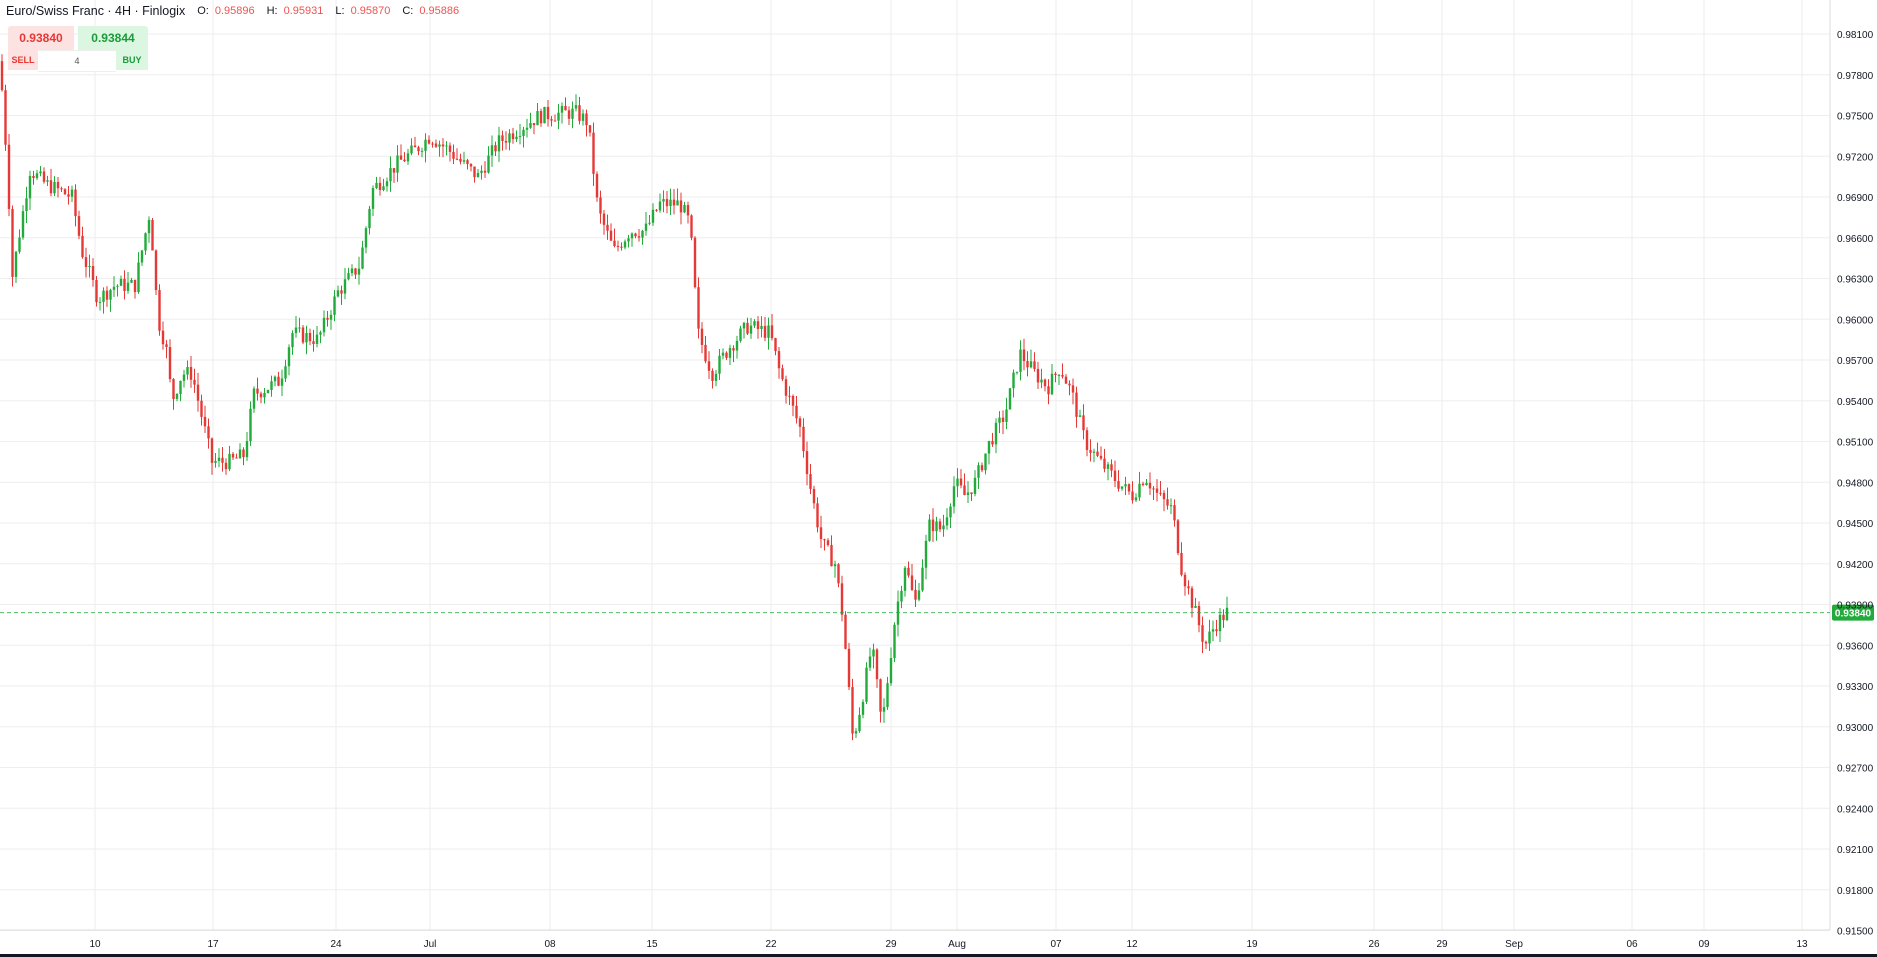  Describe the element at coordinates (77, 61) in the screenshot. I see `quantity-field: 4` at that location.